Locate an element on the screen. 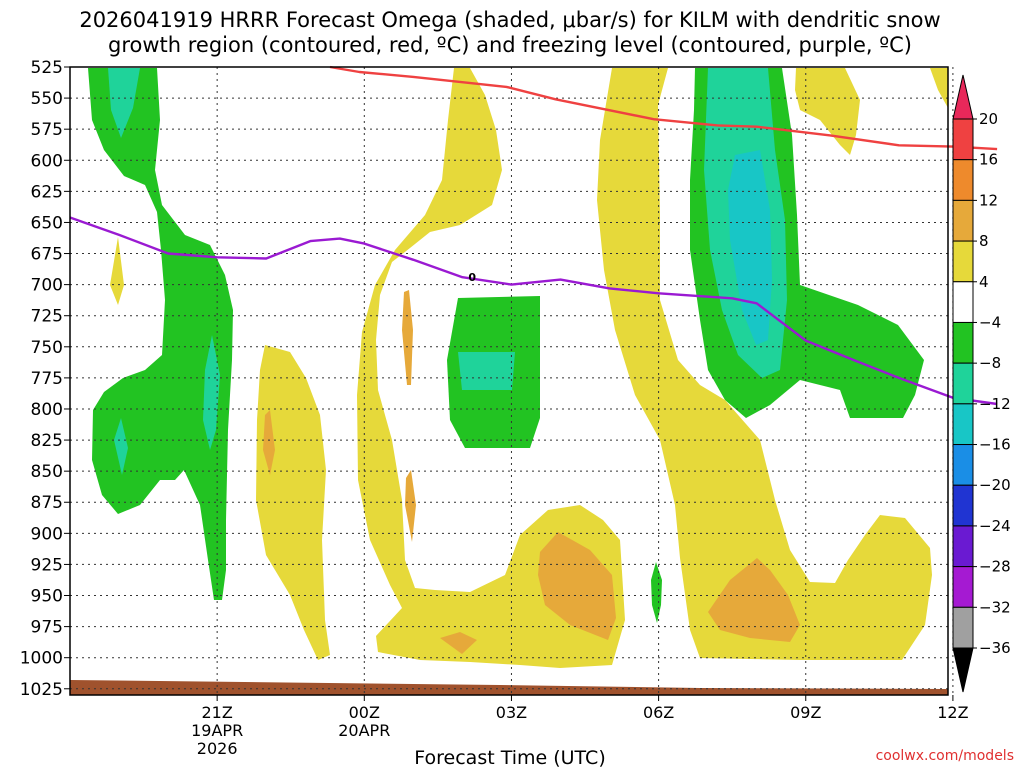 The height and width of the screenshot is (768, 1024). colorbar-level-label: 20 is located at coordinates (988, 119).